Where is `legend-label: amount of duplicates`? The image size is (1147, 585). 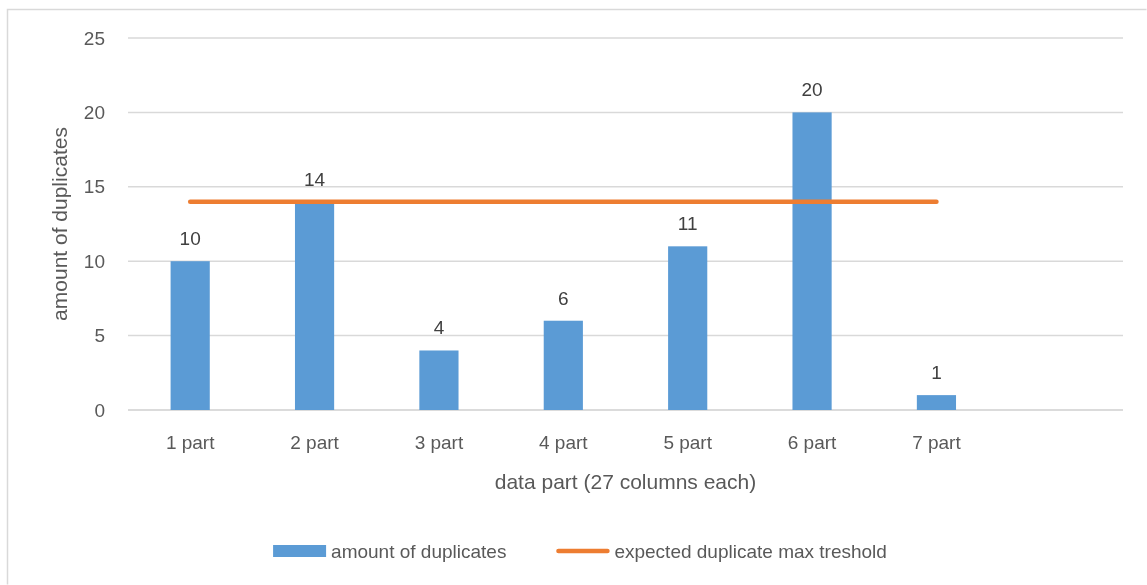 legend-label: amount of duplicates is located at coordinates (419, 551).